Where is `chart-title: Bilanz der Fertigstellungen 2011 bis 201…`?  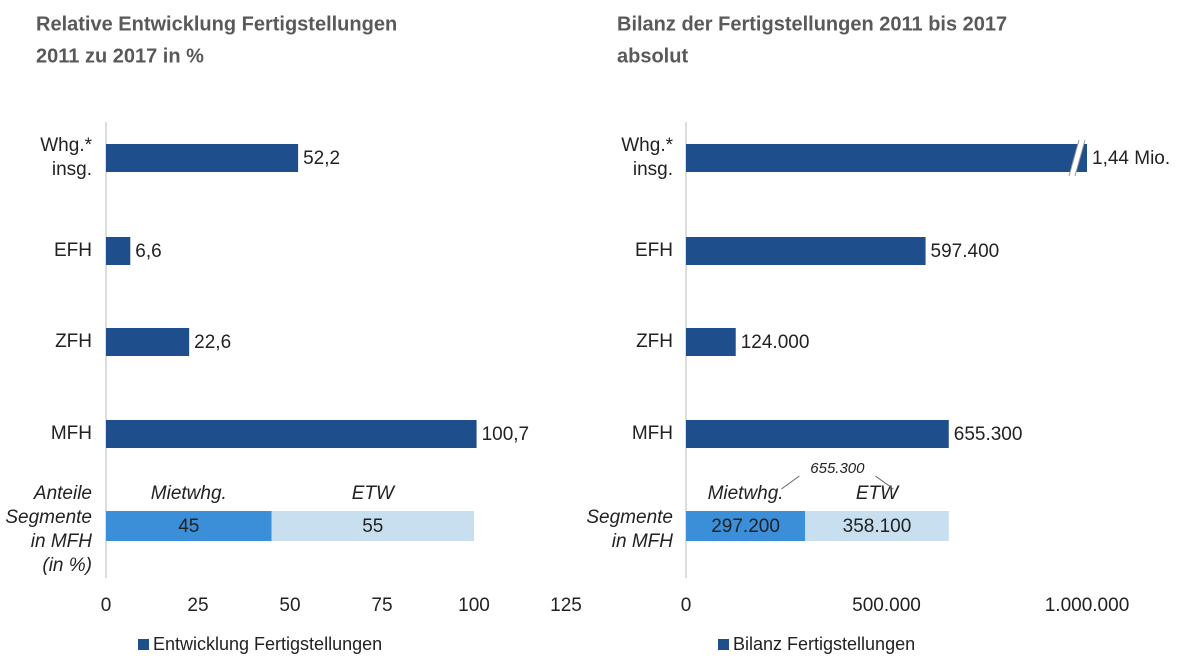
chart-title: Bilanz der Fertigstellungen 2011 bis 201… is located at coordinates (812, 24).